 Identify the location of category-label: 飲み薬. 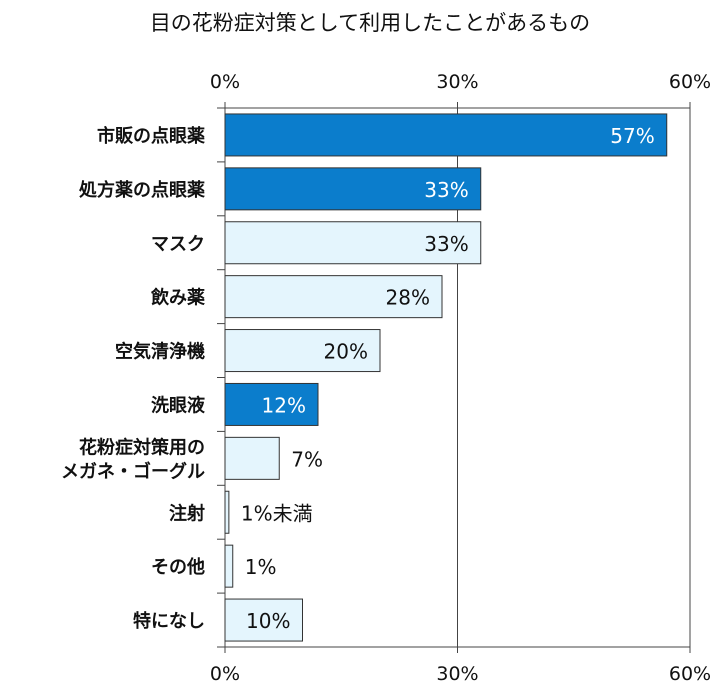
(177, 298).